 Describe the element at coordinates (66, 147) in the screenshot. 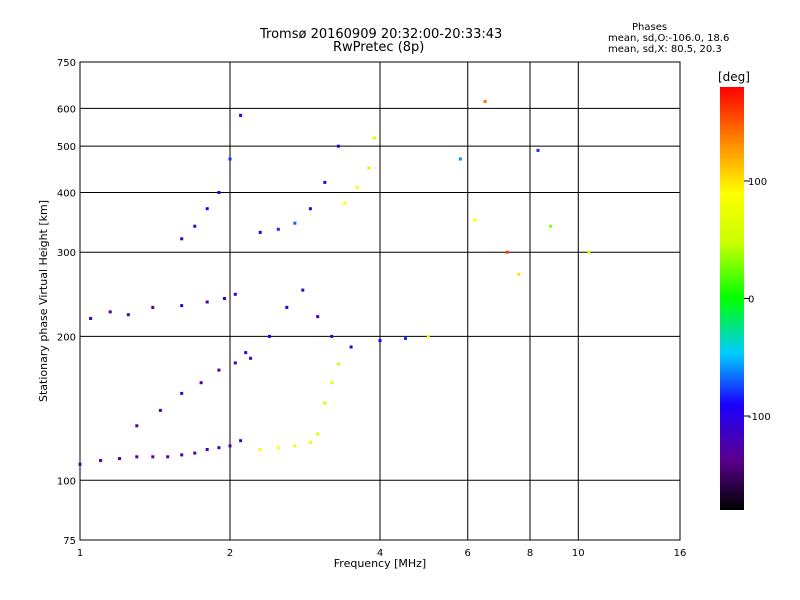

I see `y-tick-label: 500` at that location.